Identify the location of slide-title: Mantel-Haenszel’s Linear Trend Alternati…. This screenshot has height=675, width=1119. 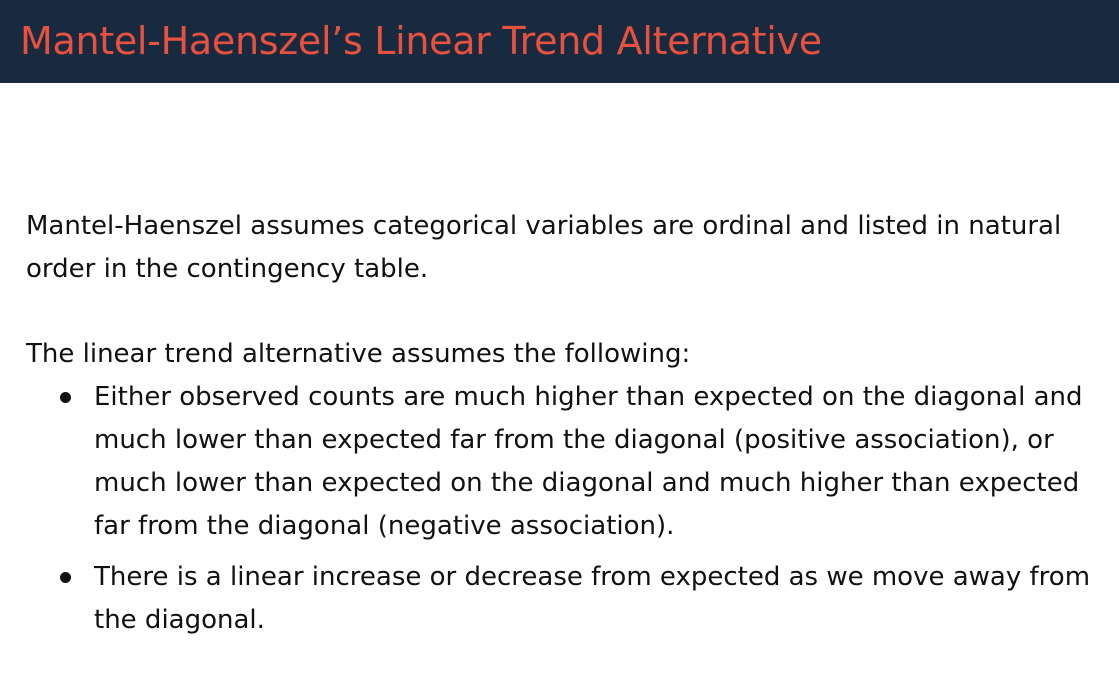
(421, 41).